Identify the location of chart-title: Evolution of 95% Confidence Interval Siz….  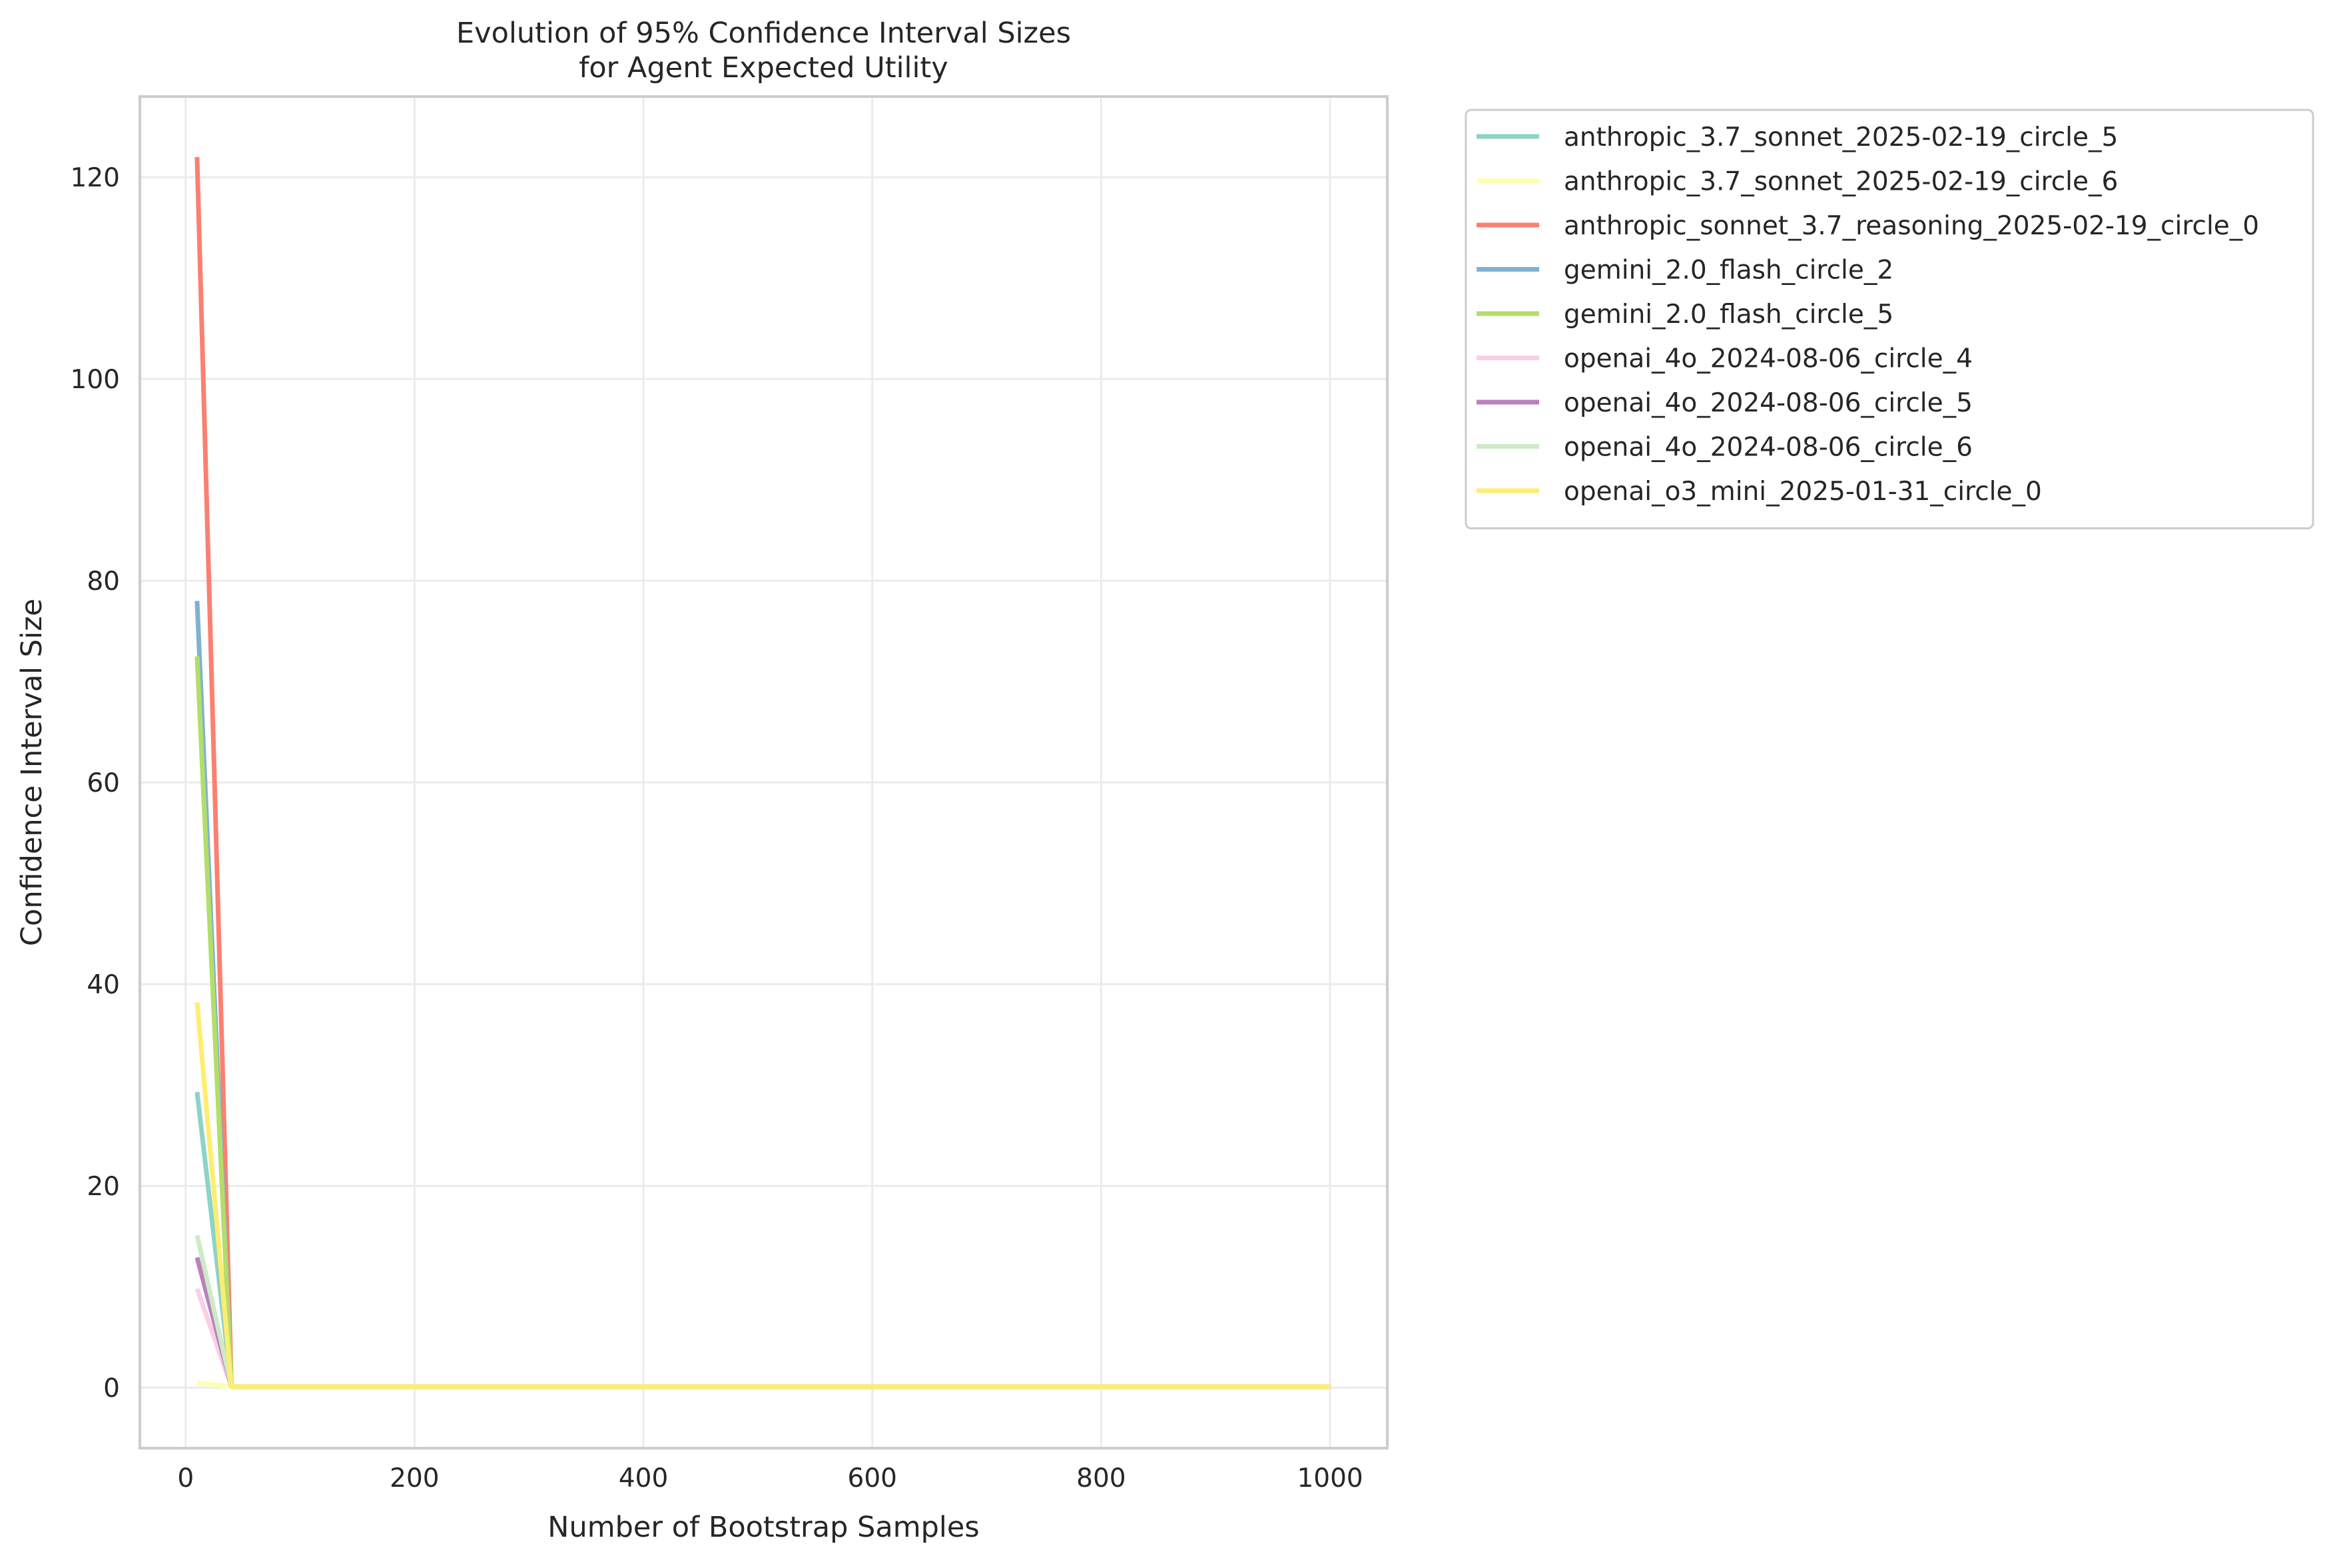
(763, 51).